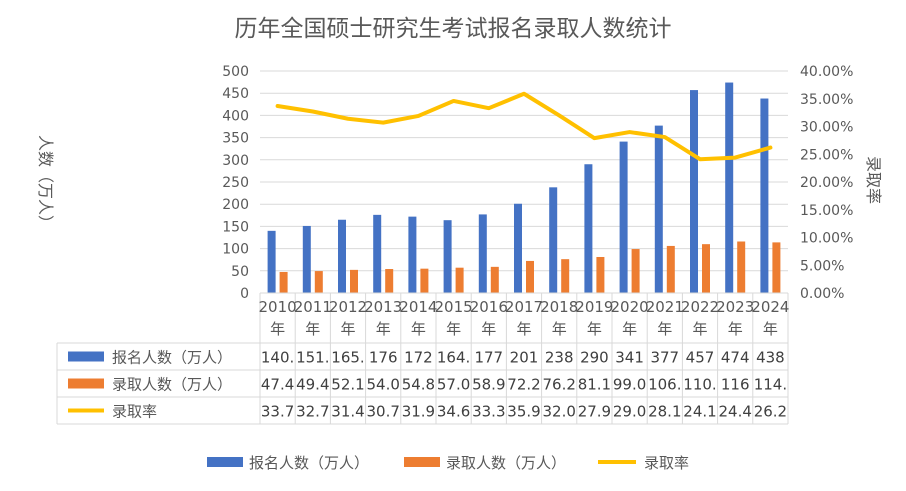 Image resolution: width=906 pixels, height=491 pixels. Describe the element at coordinates (524, 358) in the screenshot. I see `data-label: 201` at that location.